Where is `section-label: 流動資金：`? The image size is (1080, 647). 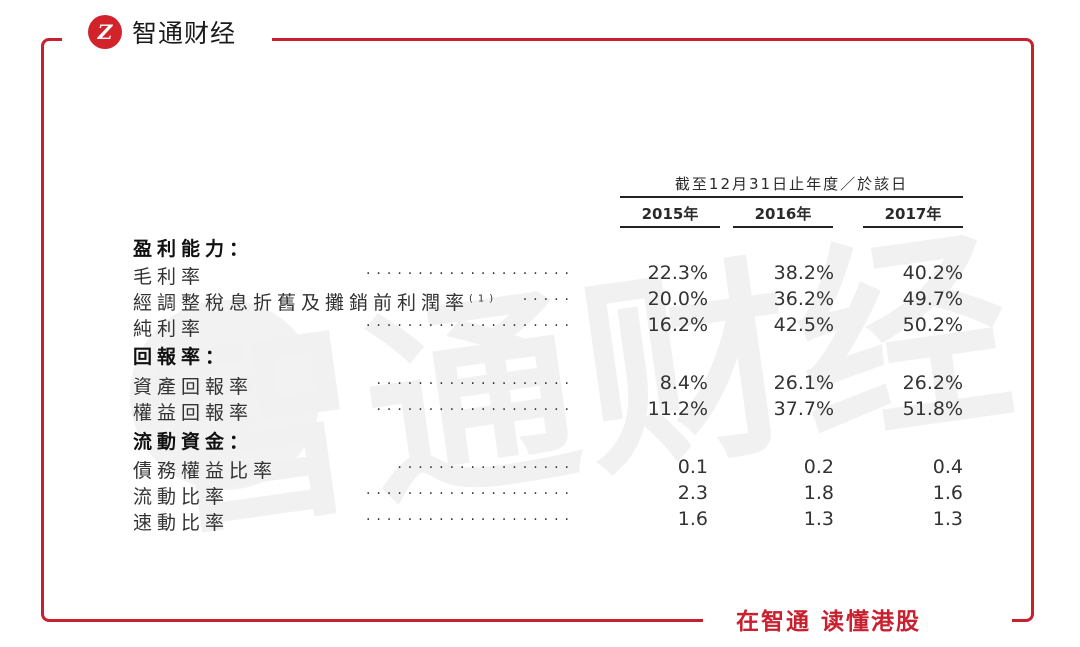
section-label: 流動資金： is located at coordinates (193, 442).